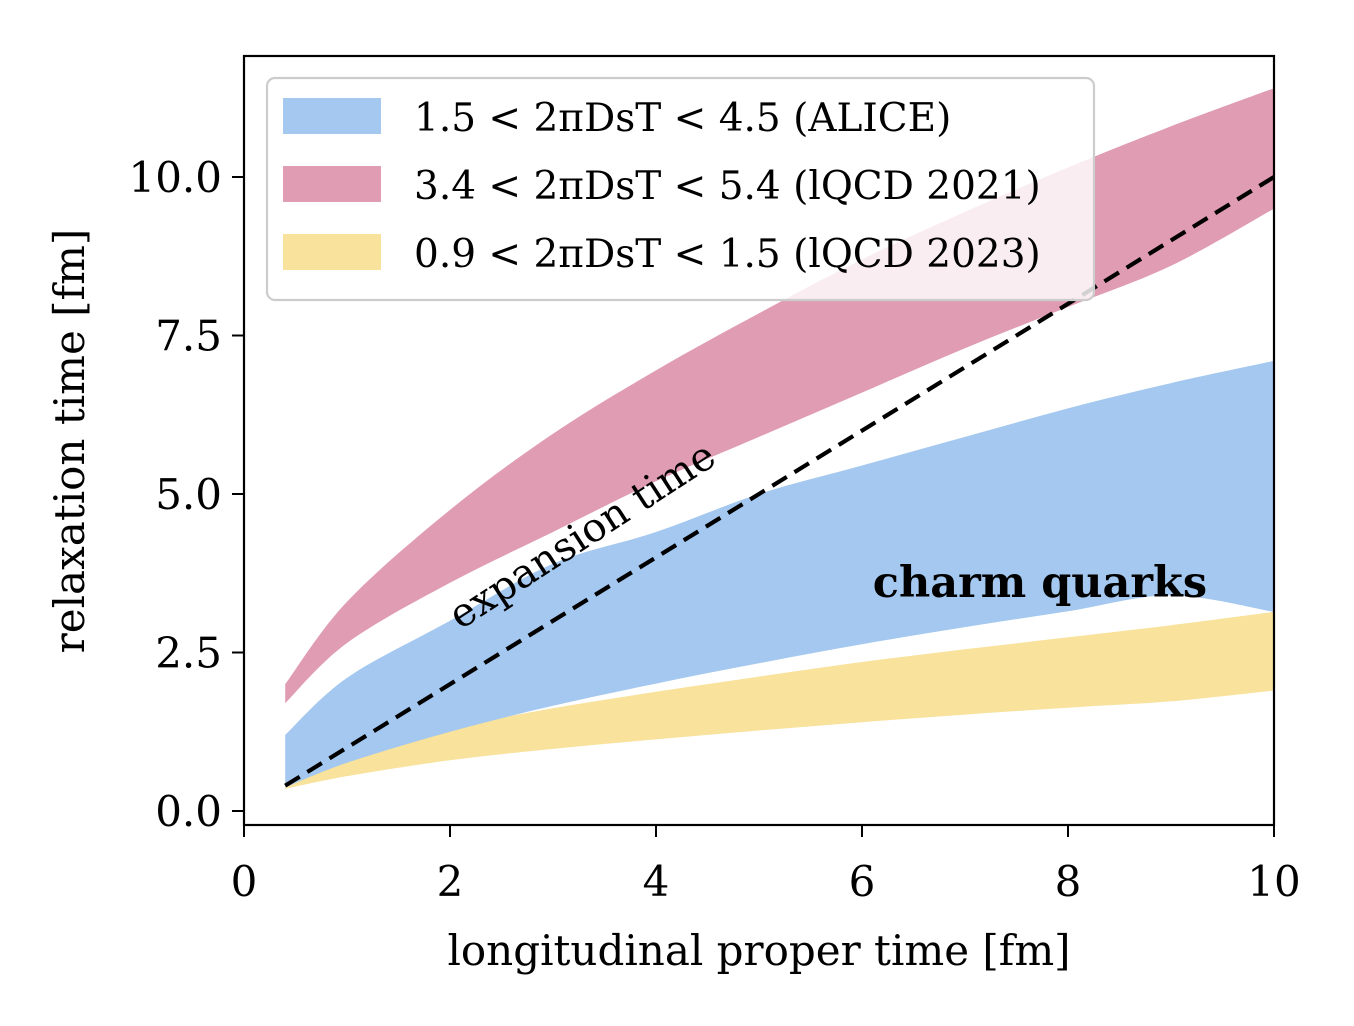  I want to click on x-tick-label: 6, so click(862, 881).